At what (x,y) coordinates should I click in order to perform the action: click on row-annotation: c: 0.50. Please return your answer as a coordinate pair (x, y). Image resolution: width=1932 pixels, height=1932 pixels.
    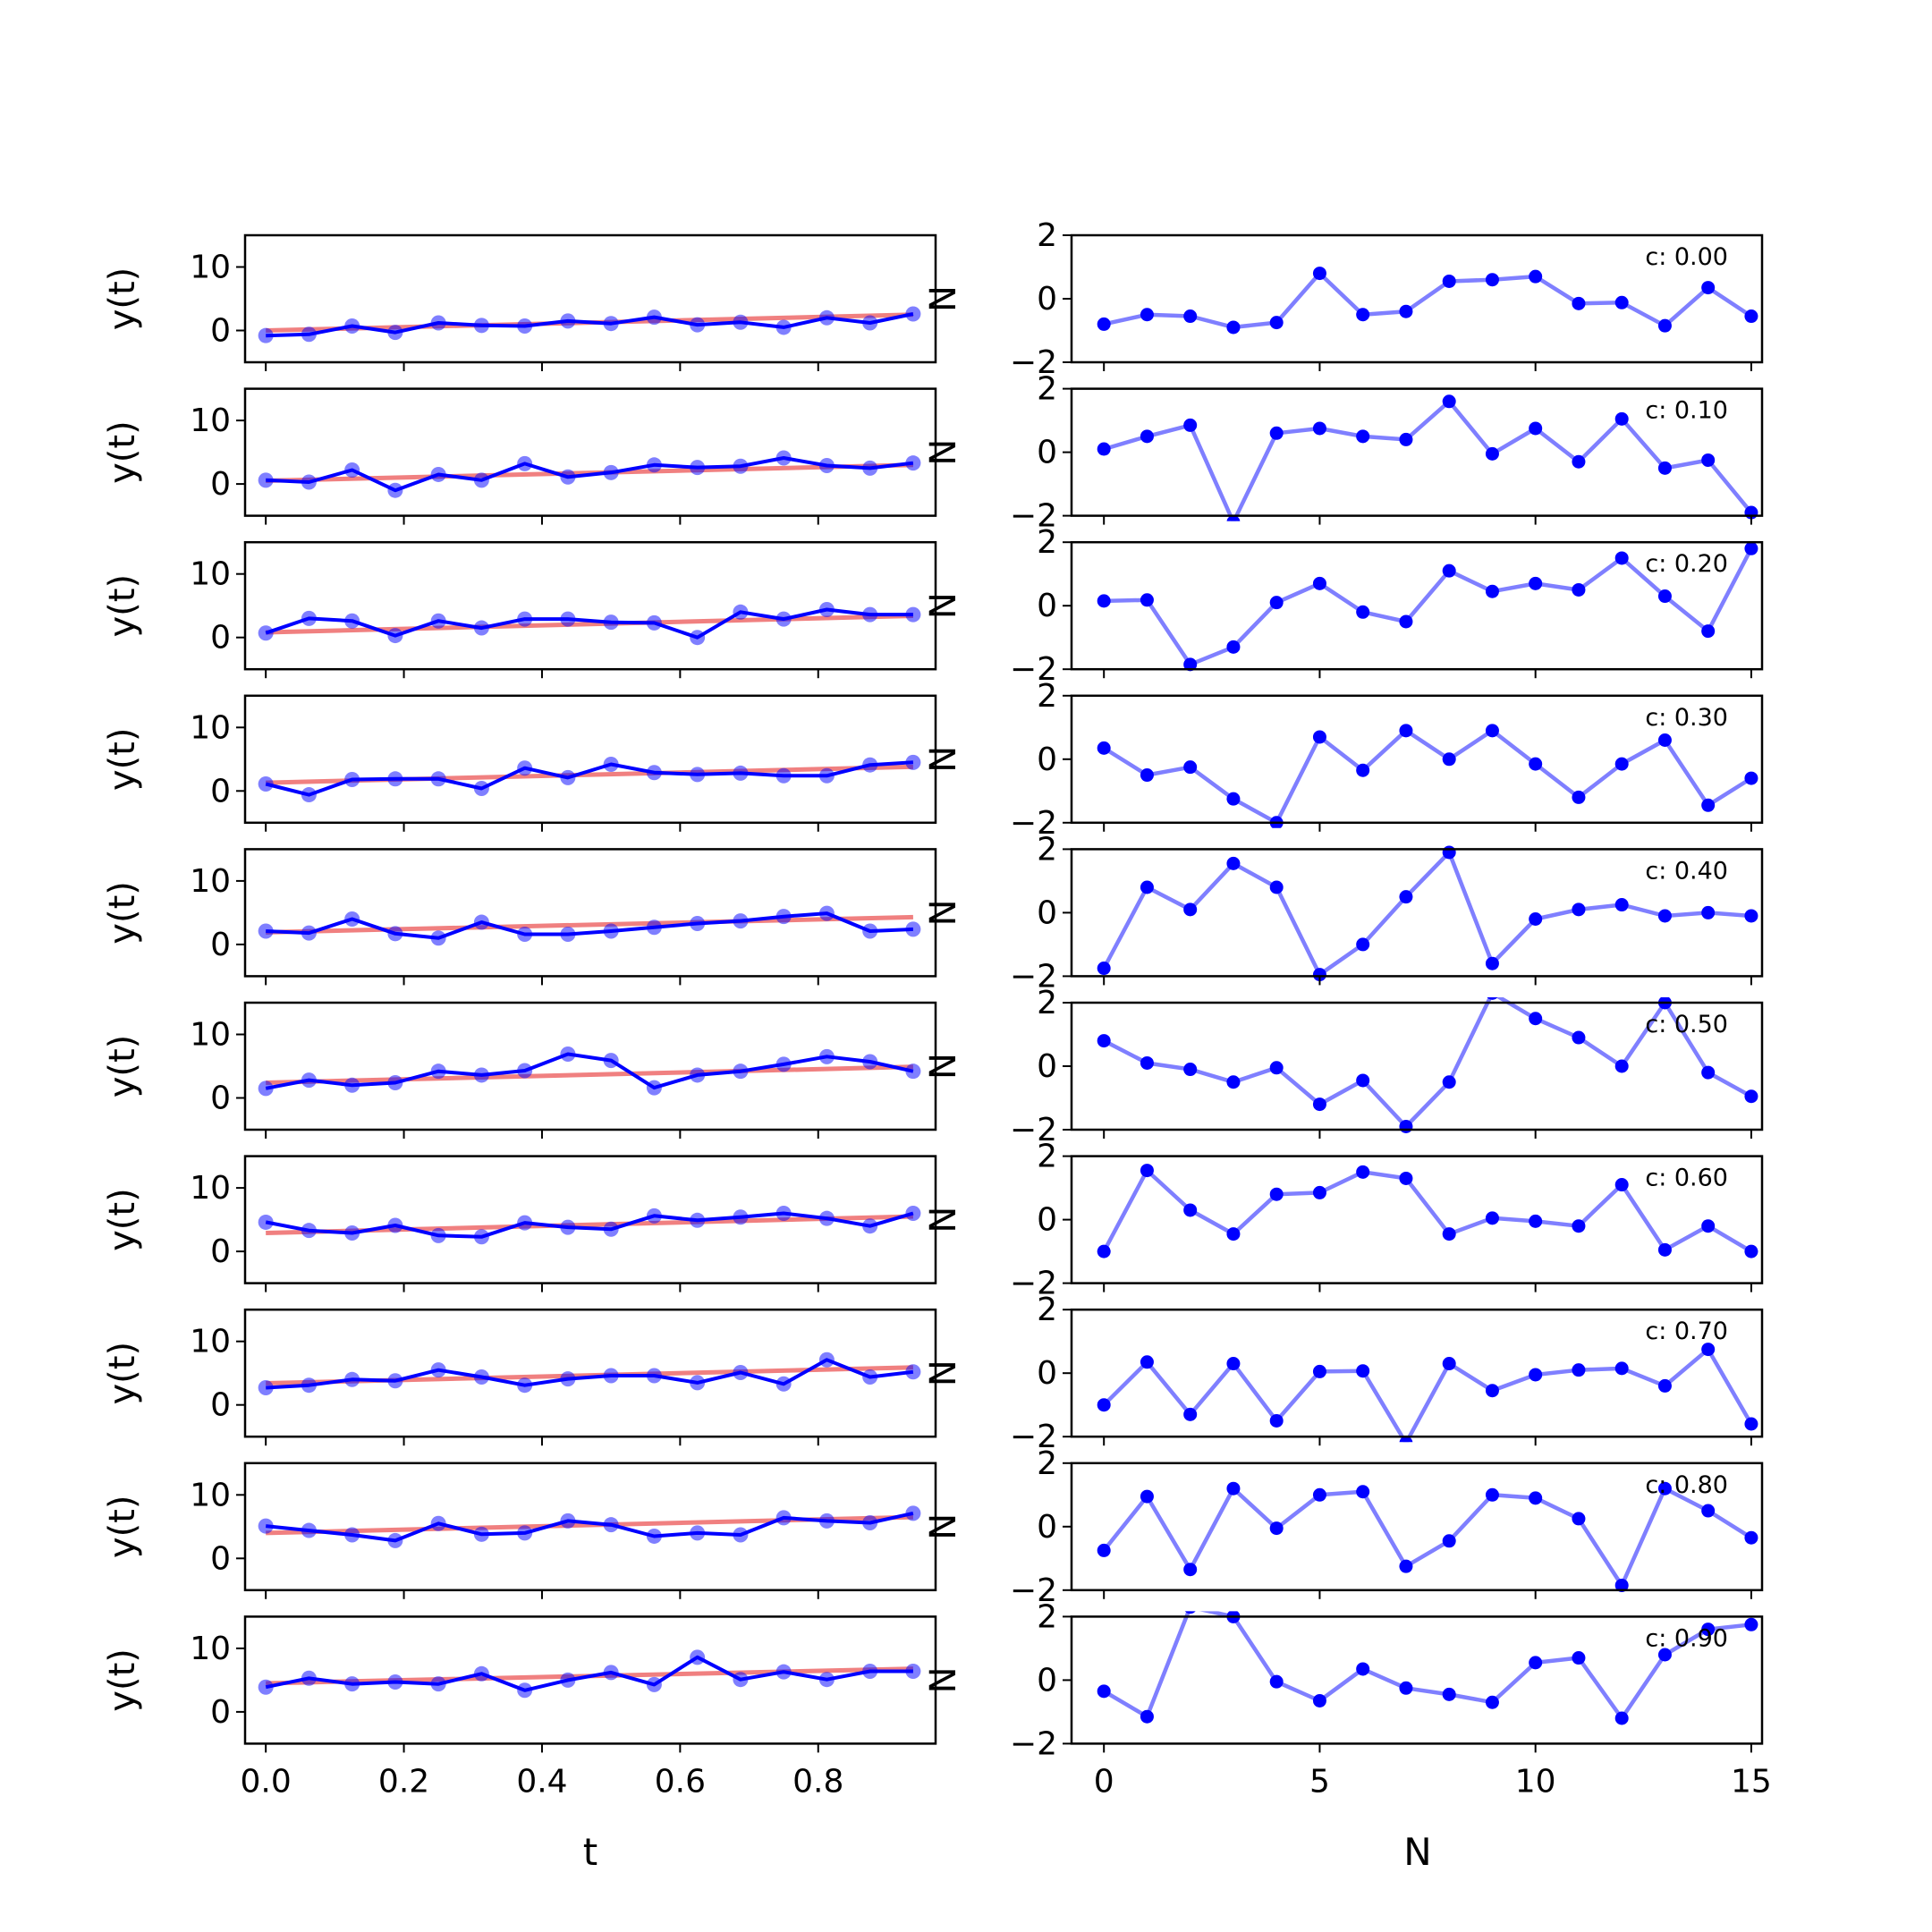
    Looking at the image, I should click on (1686, 1024).